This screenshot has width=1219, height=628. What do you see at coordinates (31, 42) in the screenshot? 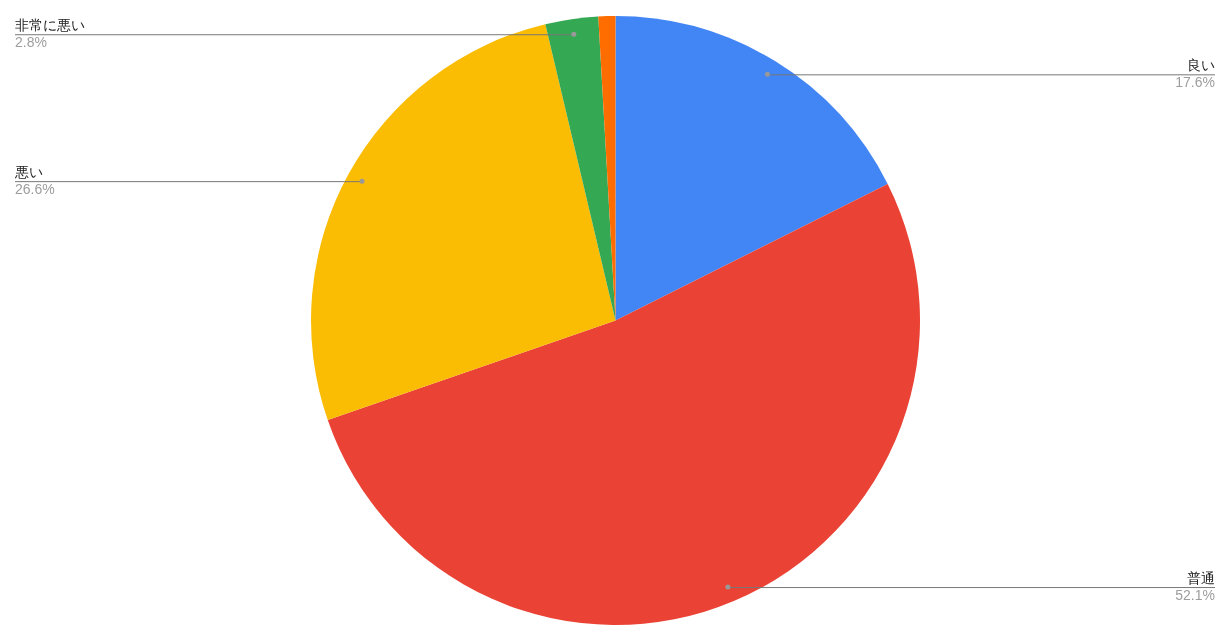
I see `data-label: 2.8%` at bounding box center [31, 42].